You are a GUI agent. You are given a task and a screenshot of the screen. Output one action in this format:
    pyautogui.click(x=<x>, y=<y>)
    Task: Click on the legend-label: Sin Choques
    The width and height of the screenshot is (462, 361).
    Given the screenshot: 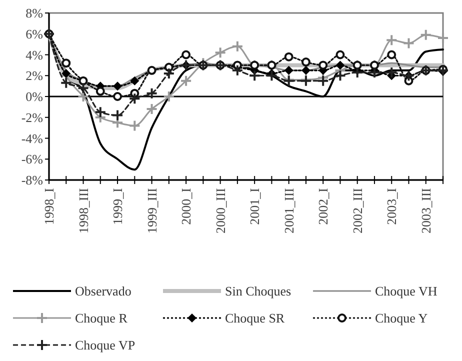 What is the action you would take?
    pyautogui.click(x=258, y=291)
    